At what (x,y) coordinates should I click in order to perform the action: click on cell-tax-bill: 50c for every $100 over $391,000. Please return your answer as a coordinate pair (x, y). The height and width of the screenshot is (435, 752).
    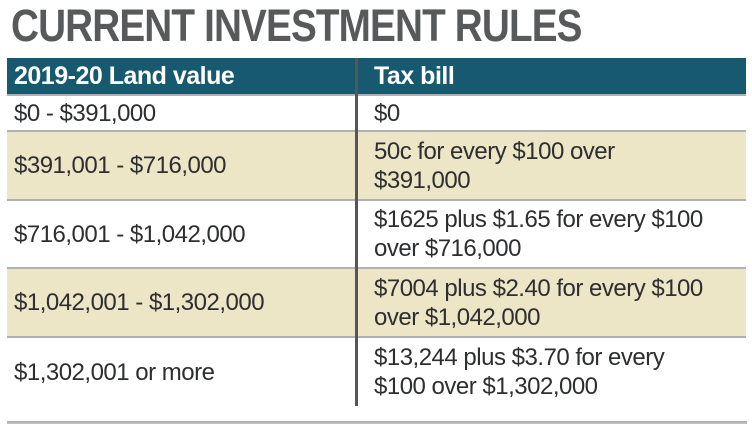
    Looking at the image, I should click on (494, 165).